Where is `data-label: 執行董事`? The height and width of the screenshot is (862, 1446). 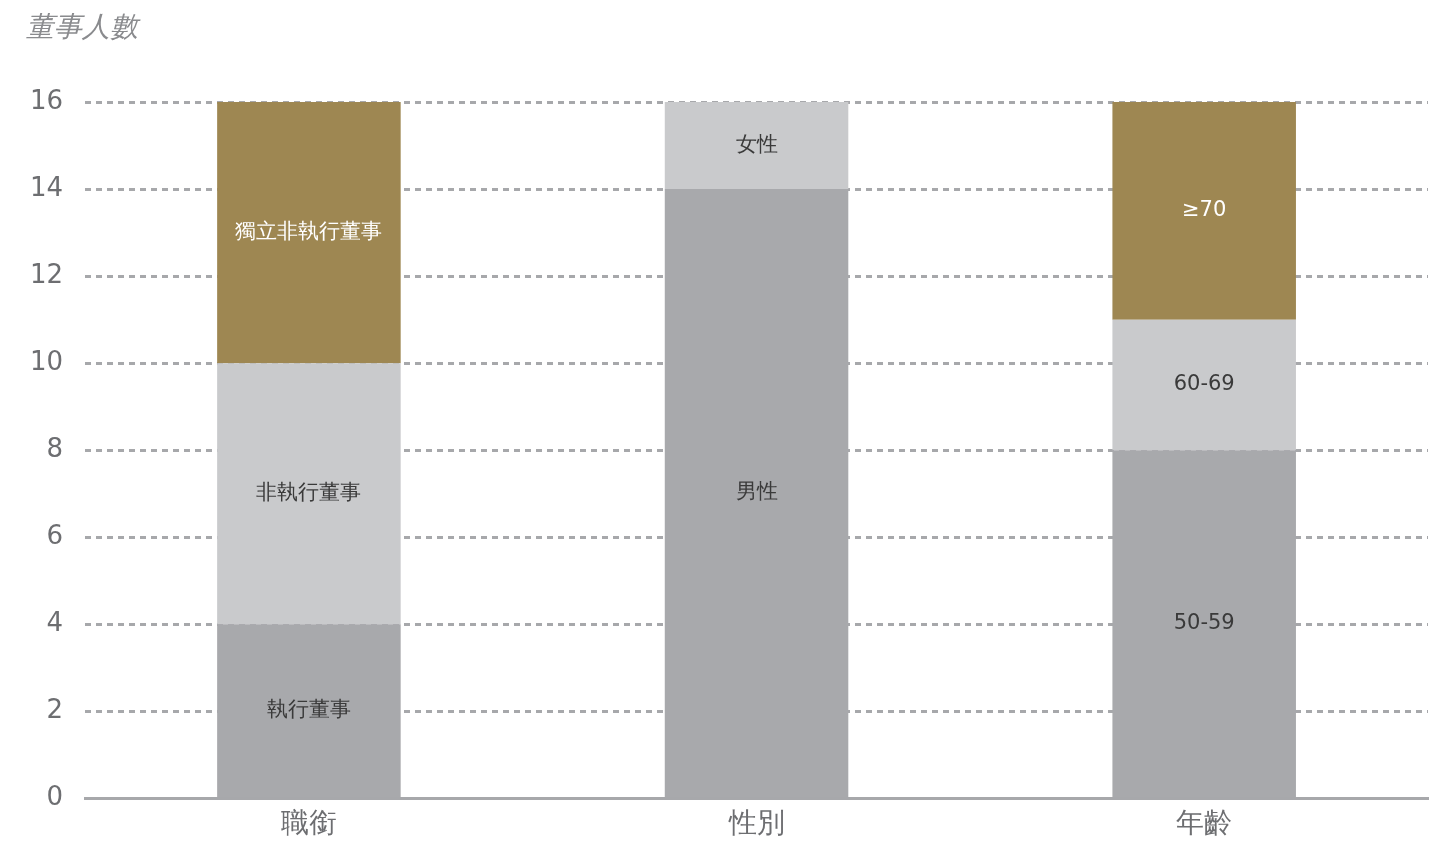
data-label: 執行董事 is located at coordinates (308, 709).